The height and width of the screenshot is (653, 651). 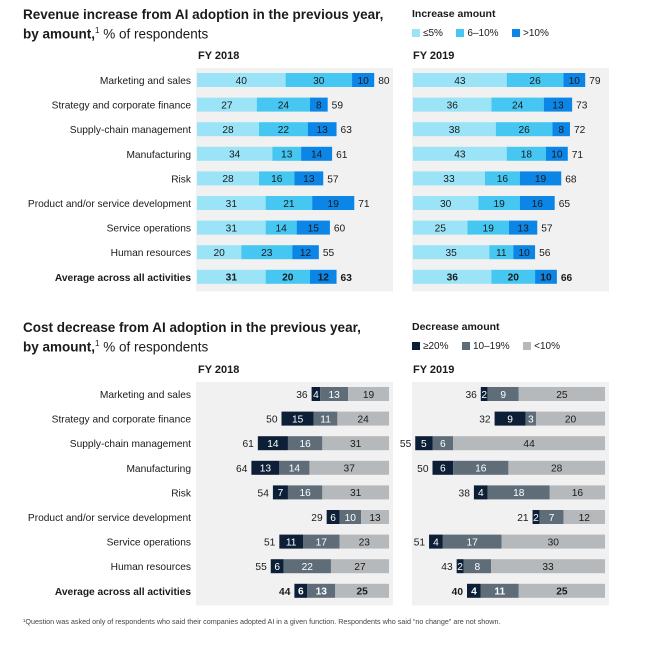 I want to click on cost-bar-label-fy2018-marketing-and-sales-s2: 19, so click(x=369, y=395).